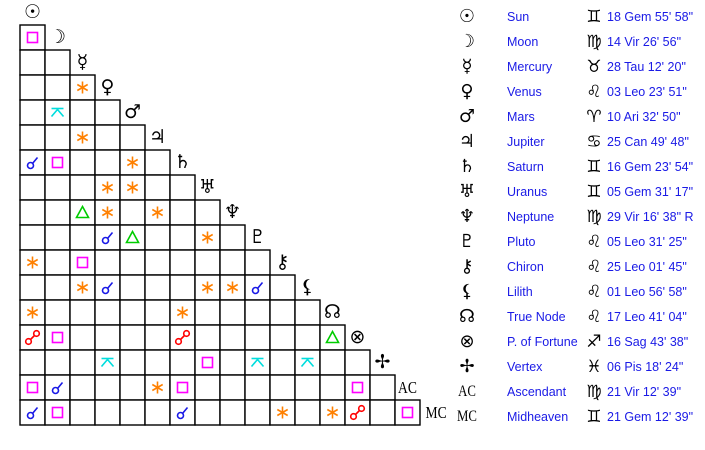  Describe the element at coordinates (107, 87) in the screenshot. I see `venus-icon: ♀` at that location.